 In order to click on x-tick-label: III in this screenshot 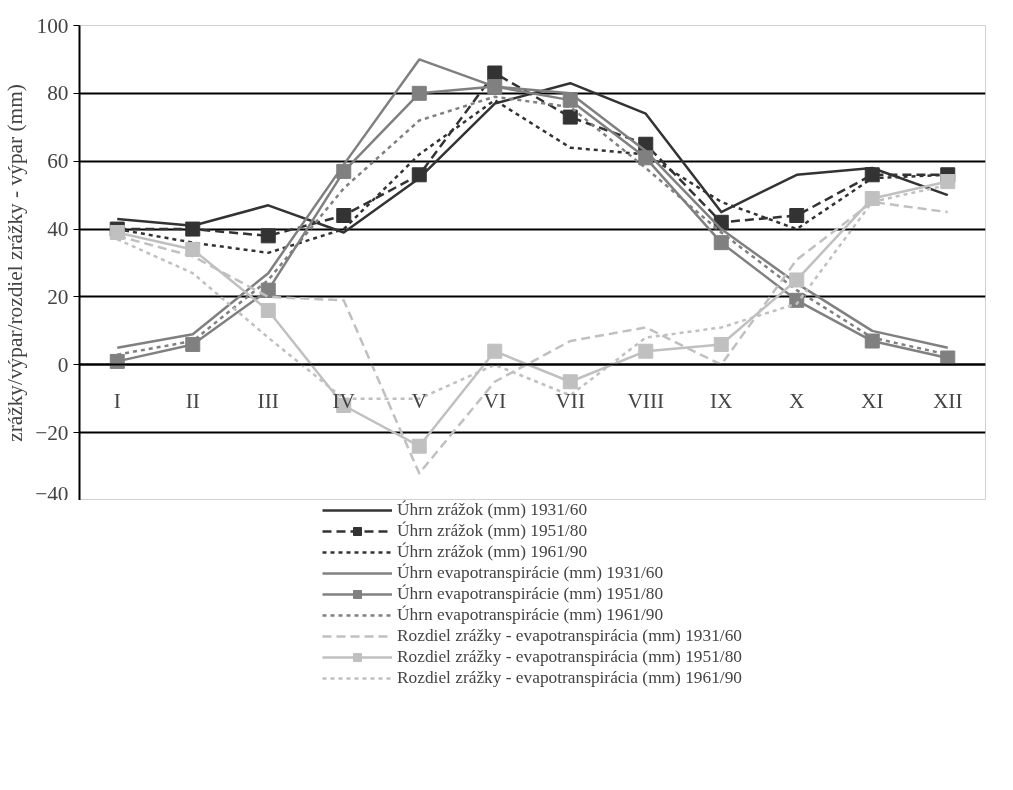, I will do `click(268, 400)`.